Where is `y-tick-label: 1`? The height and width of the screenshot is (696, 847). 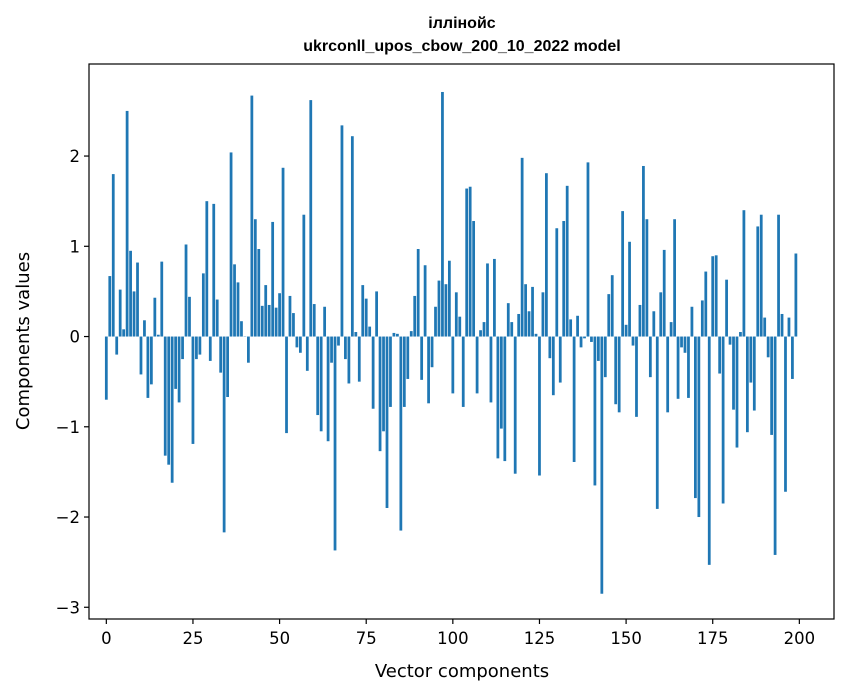 y-tick-label: 1 is located at coordinates (75, 246).